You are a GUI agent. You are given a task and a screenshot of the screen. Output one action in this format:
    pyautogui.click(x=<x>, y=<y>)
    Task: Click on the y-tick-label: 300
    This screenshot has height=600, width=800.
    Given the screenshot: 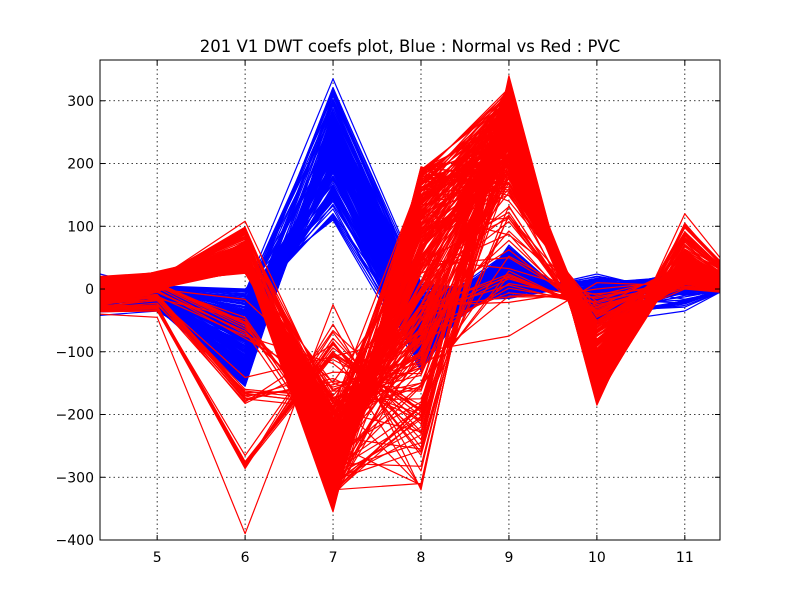 What is the action you would take?
    pyautogui.click(x=80, y=102)
    